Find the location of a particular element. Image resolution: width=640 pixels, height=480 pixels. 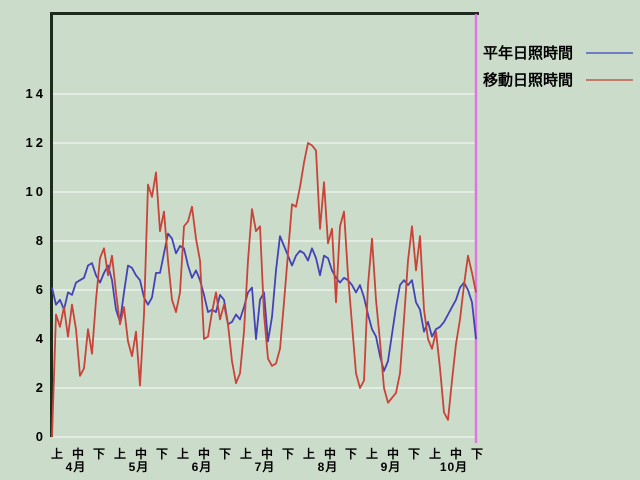

legend-line-red-icon is located at coordinates (609, 80).